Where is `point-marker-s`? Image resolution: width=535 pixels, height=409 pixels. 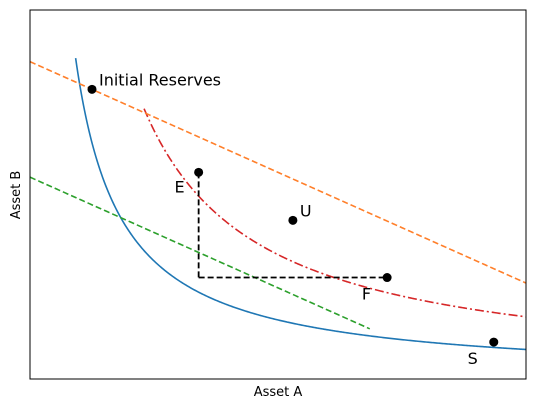
point-marker-s is located at coordinates (494, 342).